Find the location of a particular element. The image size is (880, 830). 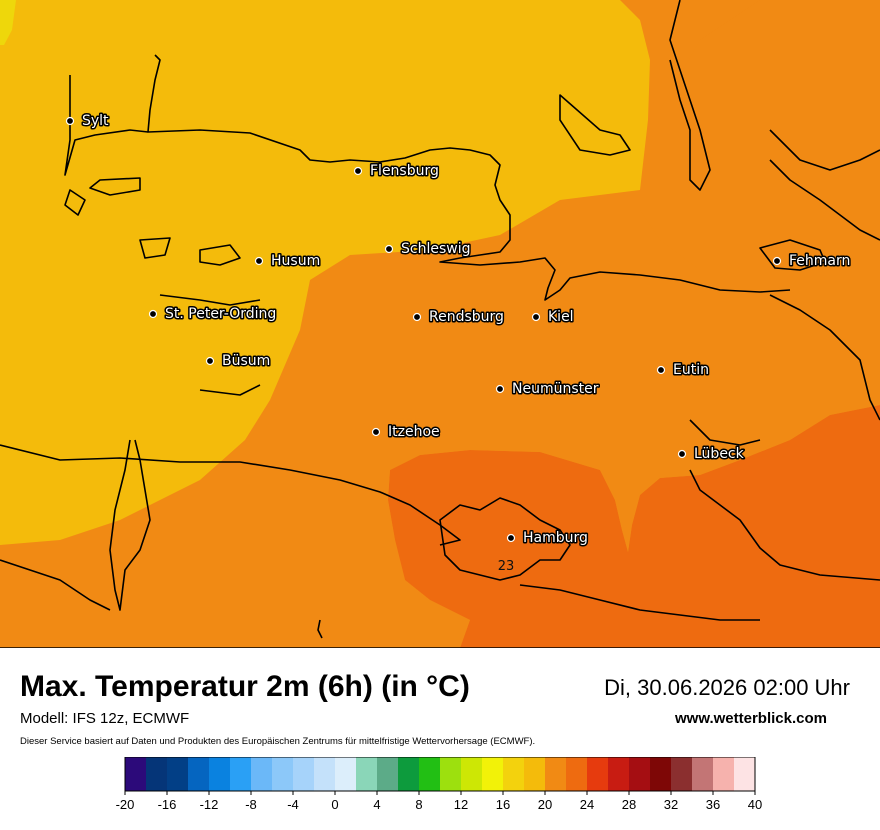

city-label: Hamburg is located at coordinates (555, 538).